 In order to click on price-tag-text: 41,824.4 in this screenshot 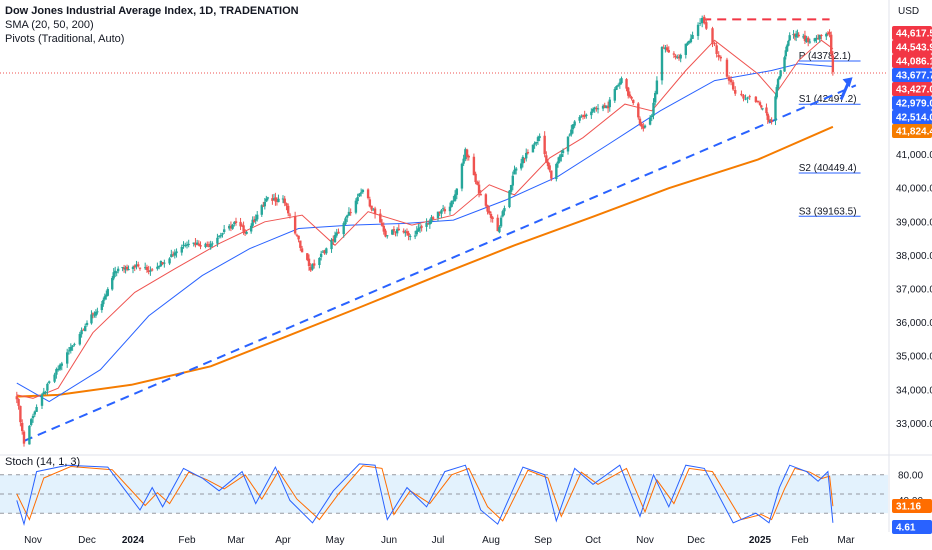, I will do `click(914, 131)`.